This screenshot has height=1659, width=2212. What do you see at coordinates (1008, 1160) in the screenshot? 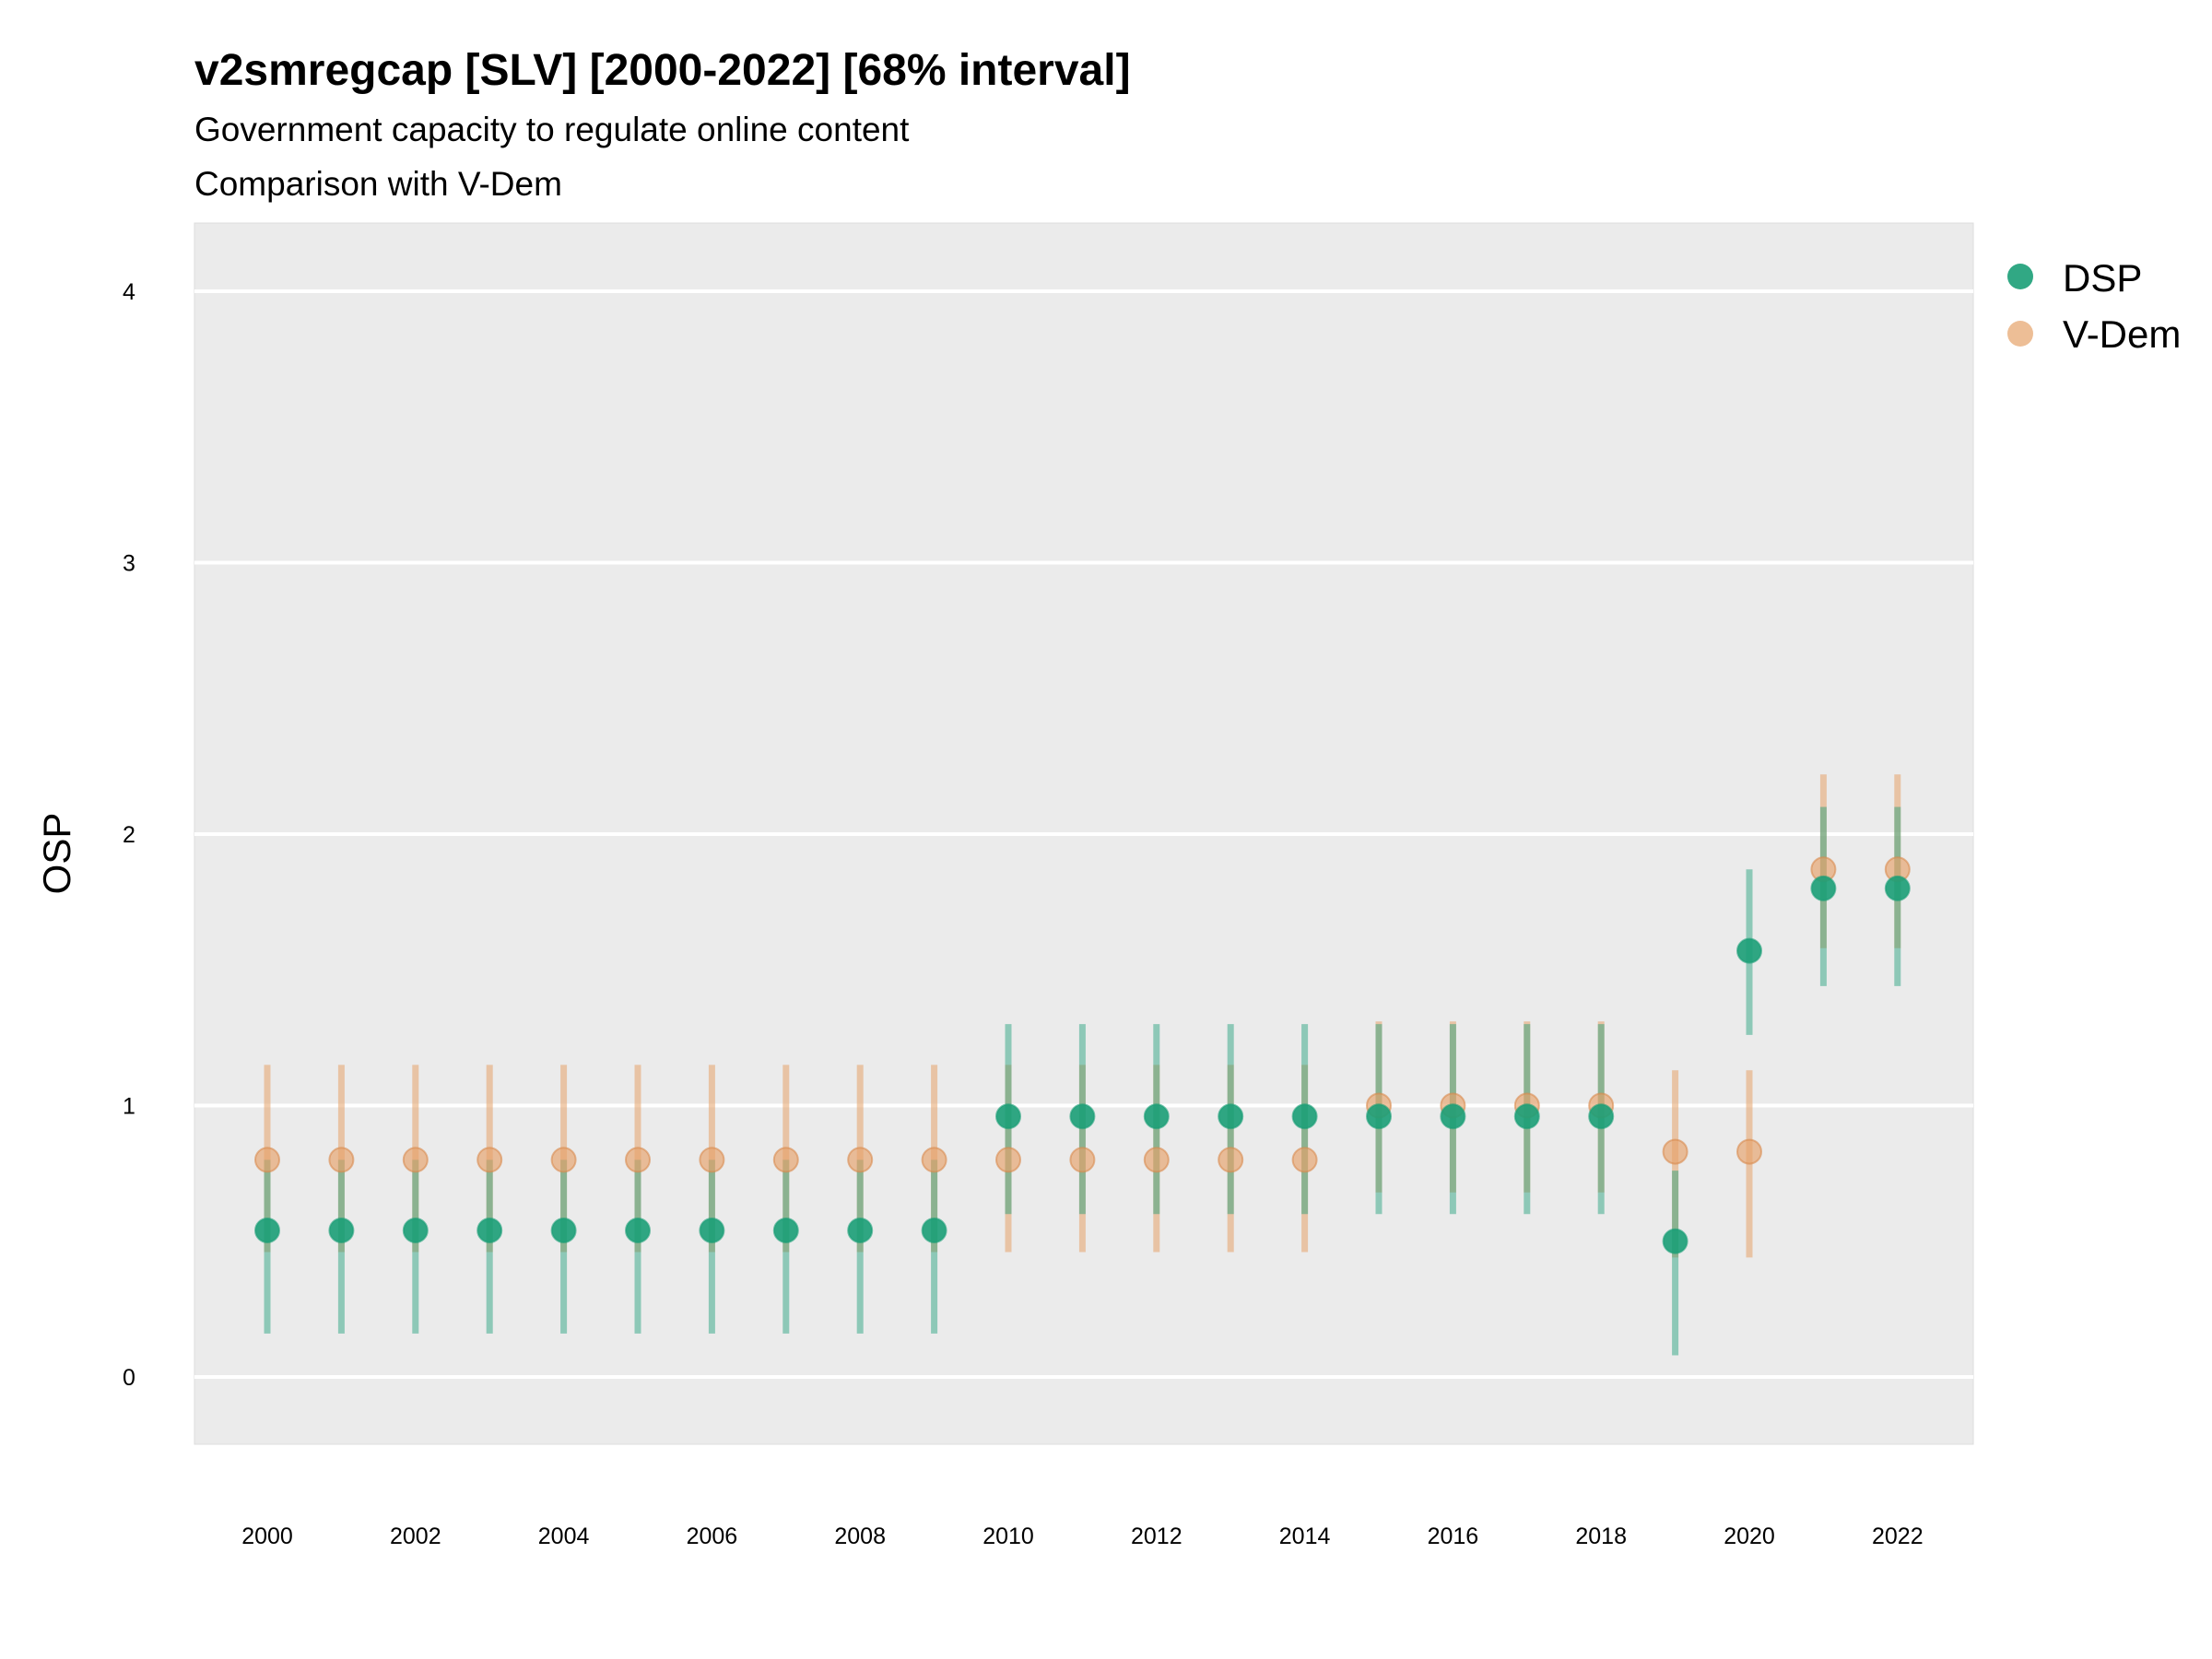
I see `point-vdem-2010` at bounding box center [1008, 1160].